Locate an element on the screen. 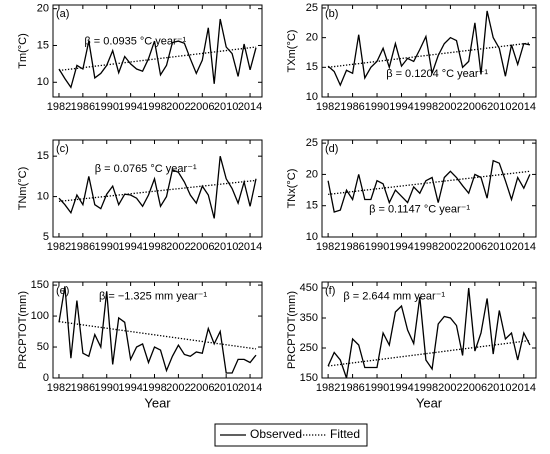  y-tick-label: 100 is located at coordinates (40, 316).